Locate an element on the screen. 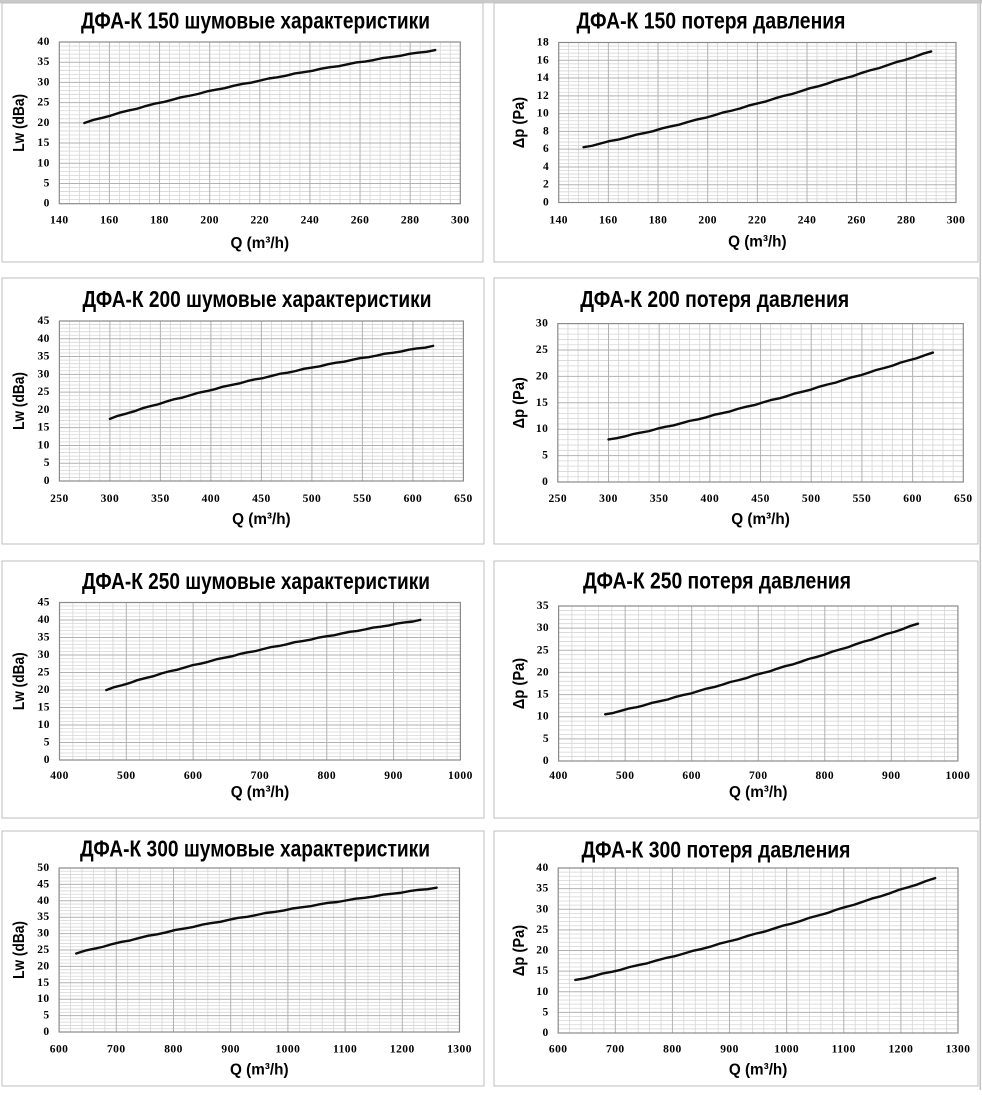 Image resolution: width=982 pixels, height=1095 pixels. svg-text:ДФА-К 300 шумовые характеристи: ДФА-К 300 шумовые характеристики is located at coordinates (255, 848).